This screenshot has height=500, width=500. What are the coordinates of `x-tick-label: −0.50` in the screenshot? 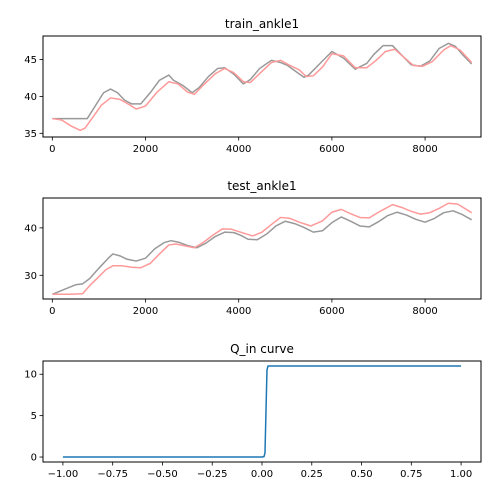 It's located at (162, 474).